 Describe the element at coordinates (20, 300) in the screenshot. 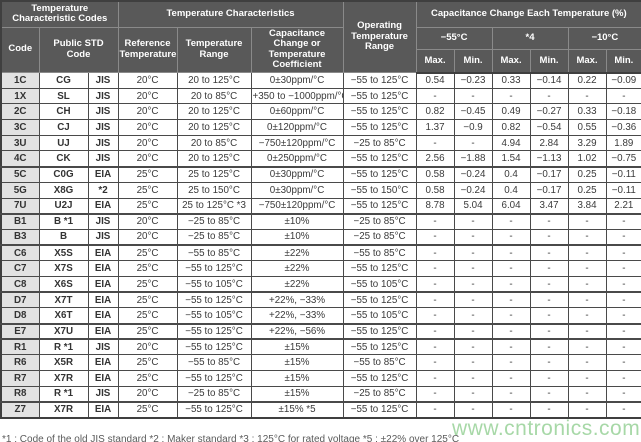

I see `code-cell: D7` at that location.